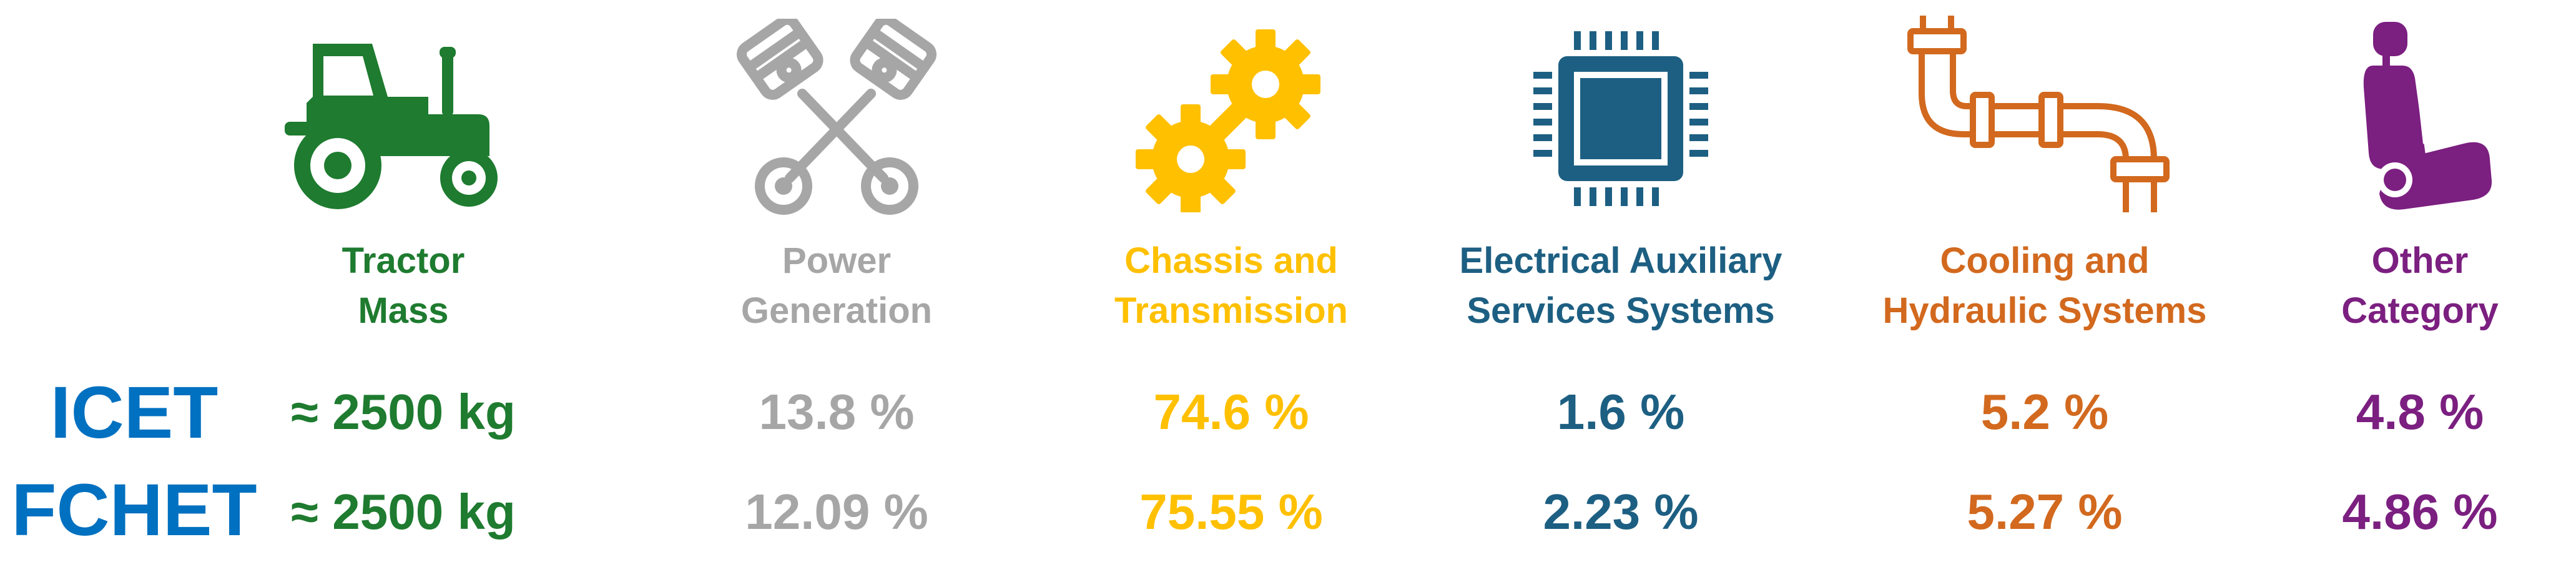  Describe the element at coordinates (1231, 286) in the screenshot. I see `category-chassis-transmission: Chassis and Transmission 74.6 % 75.55 %` at that location.